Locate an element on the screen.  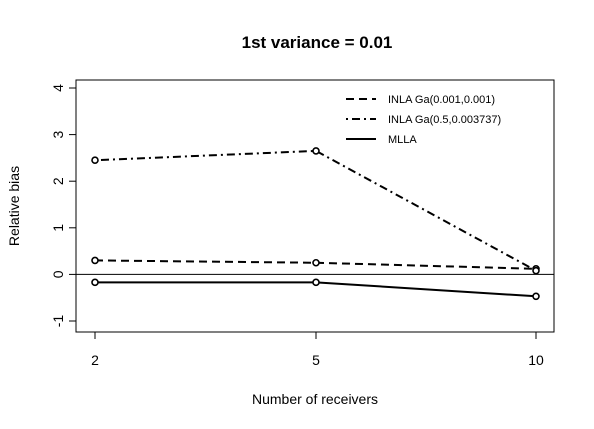
x-tick-label: 5 is located at coordinates (316, 360).